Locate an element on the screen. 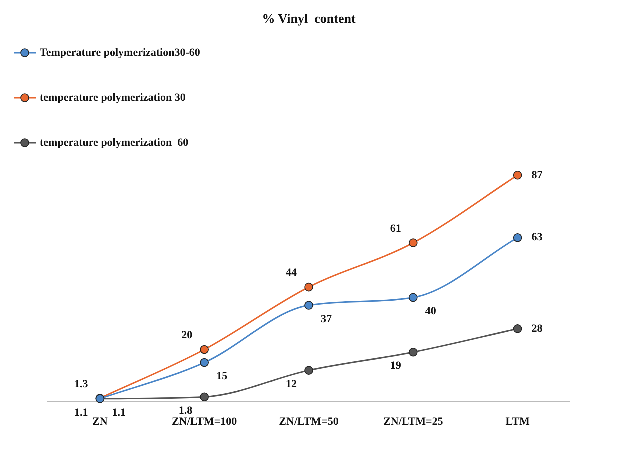 Image resolution: width=638 pixels, height=461 pixels. x-tick-label: ZN/LTM=100 is located at coordinates (205, 422).